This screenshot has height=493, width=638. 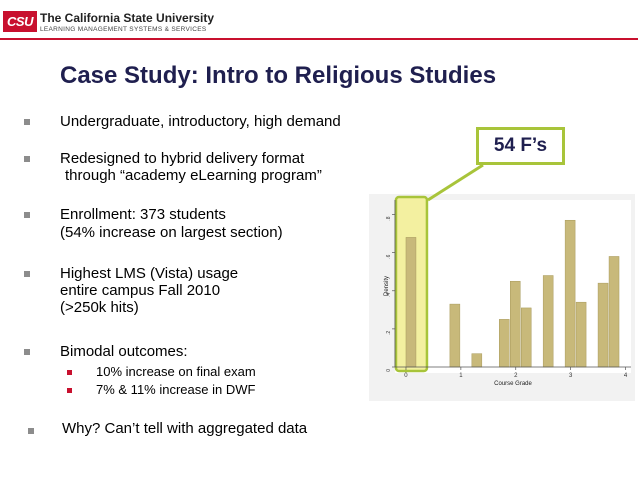 I want to click on bullet-text: Why? Can’t tell with aggregated data, so click(x=185, y=428).